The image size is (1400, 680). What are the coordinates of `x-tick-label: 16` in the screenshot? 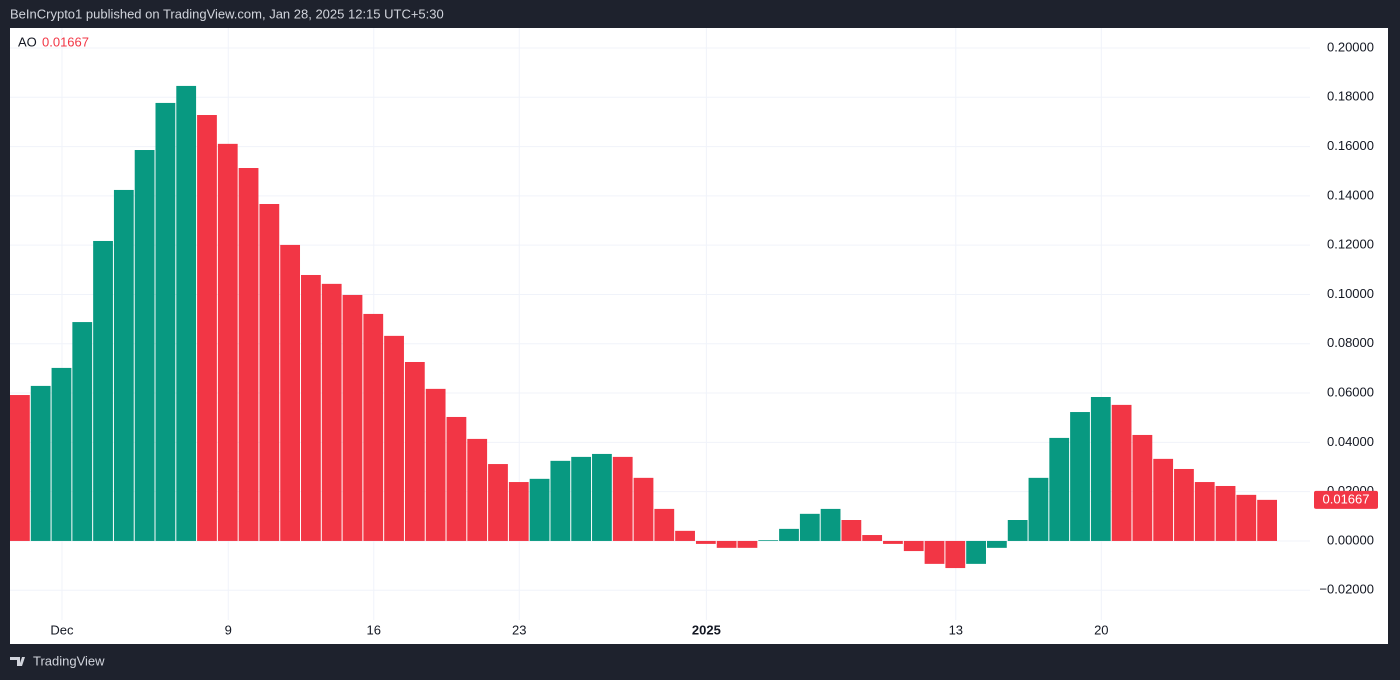 It's located at (374, 629).